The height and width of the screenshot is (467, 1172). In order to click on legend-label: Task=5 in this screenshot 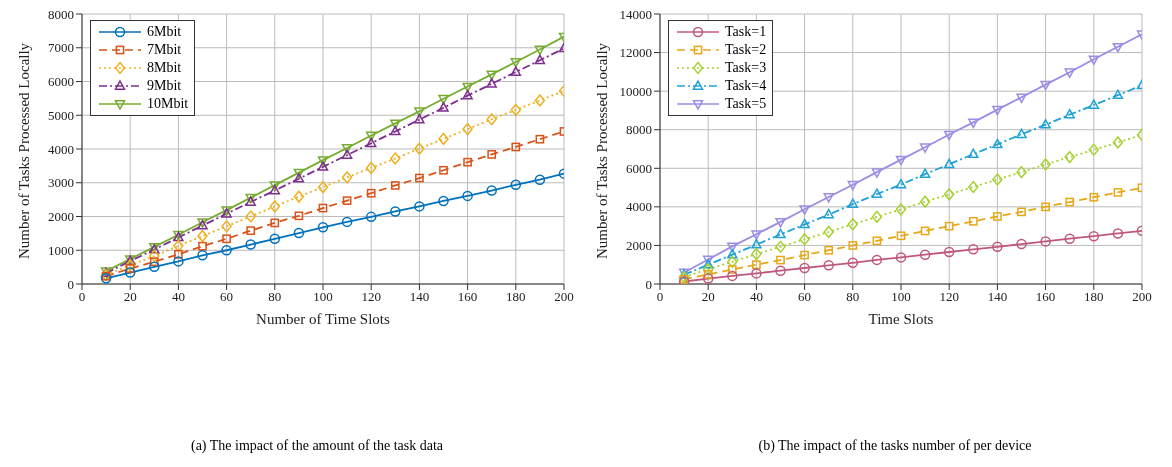, I will do `click(746, 104)`.